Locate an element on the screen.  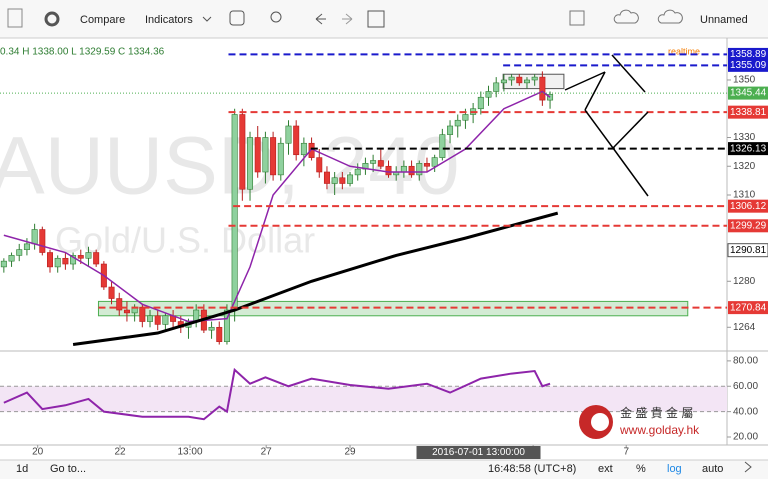
auto-button: auto is located at coordinates (712, 469).